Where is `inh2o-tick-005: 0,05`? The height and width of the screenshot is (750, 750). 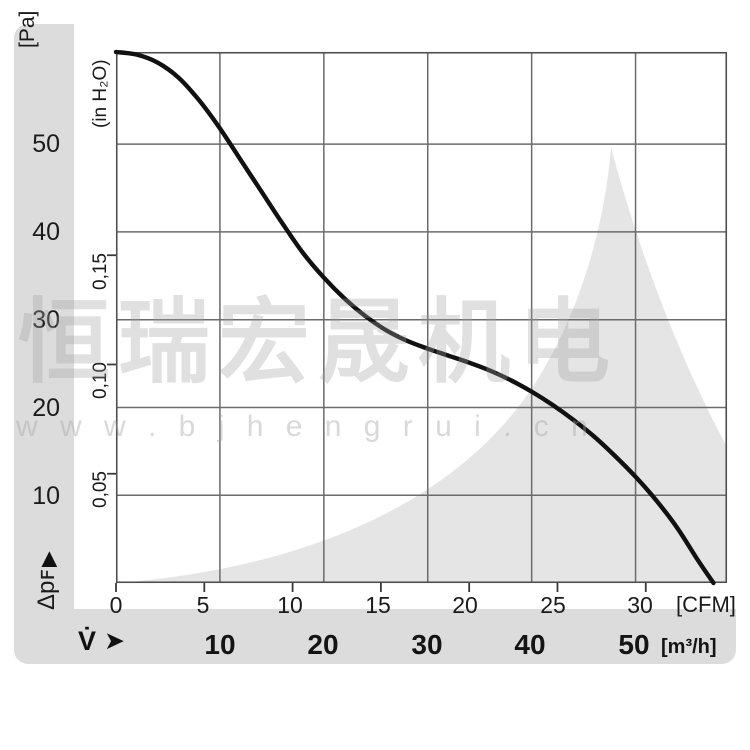 inh2o-tick-005: 0,05 is located at coordinates (100, 489).